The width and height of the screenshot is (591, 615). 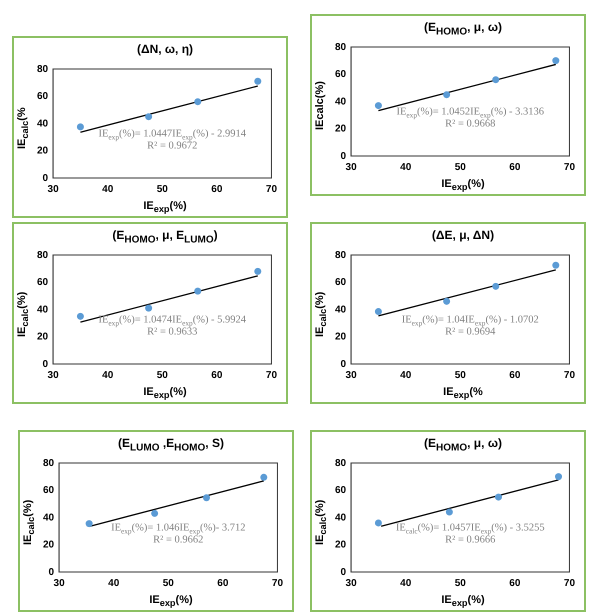 What do you see at coordinates (470, 540) in the screenshot?
I see `annotation: R² = 0.9666` at bounding box center [470, 540].